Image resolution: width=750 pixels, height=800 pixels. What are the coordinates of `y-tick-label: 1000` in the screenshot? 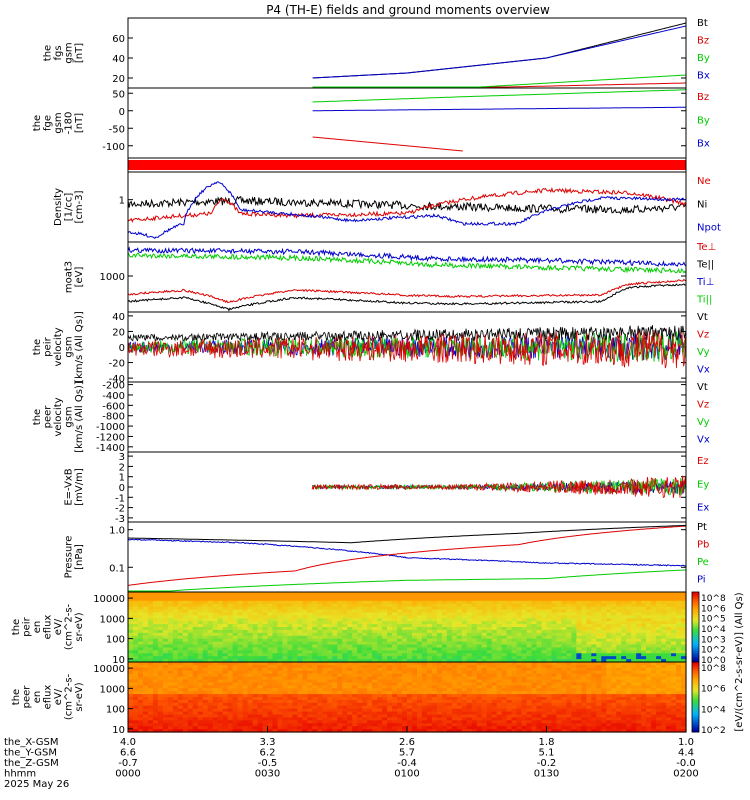 It's located at (112, 619).